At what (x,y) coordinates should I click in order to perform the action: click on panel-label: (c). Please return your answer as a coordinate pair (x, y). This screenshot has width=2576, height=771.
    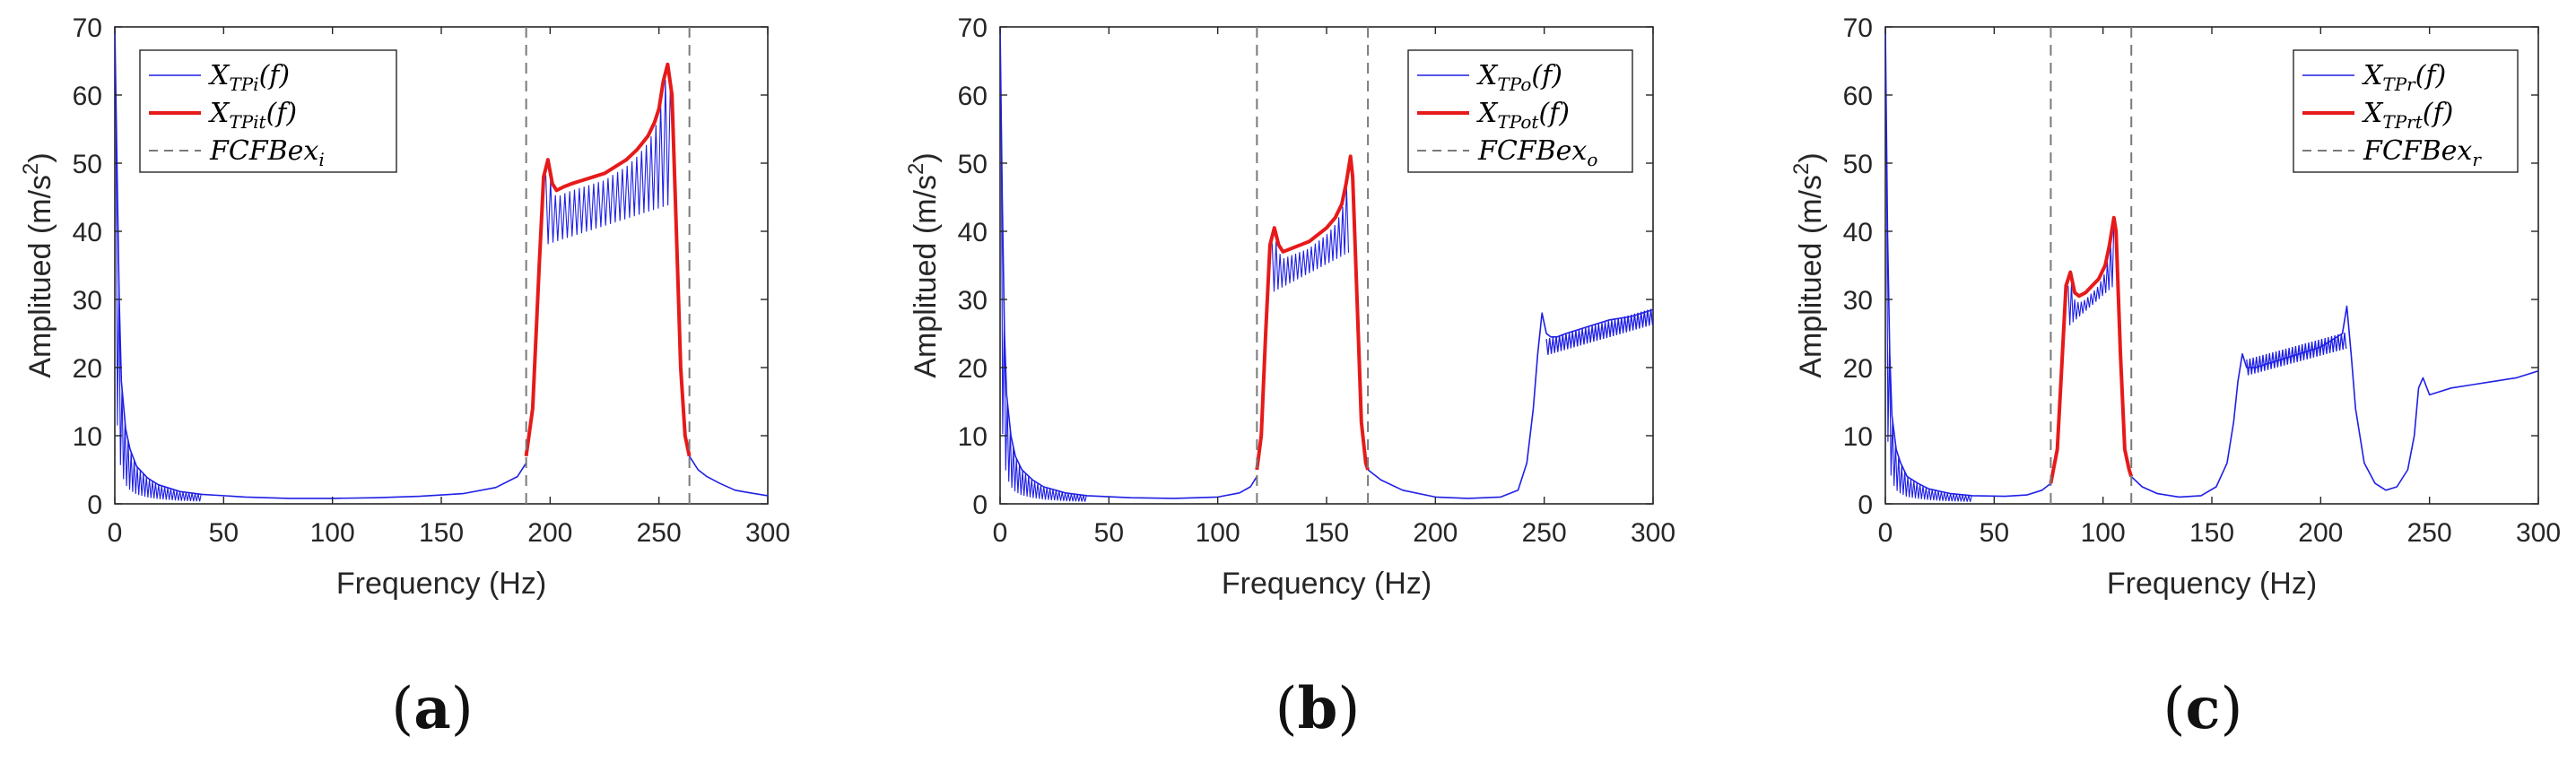
    Looking at the image, I should click on (2203, 708).